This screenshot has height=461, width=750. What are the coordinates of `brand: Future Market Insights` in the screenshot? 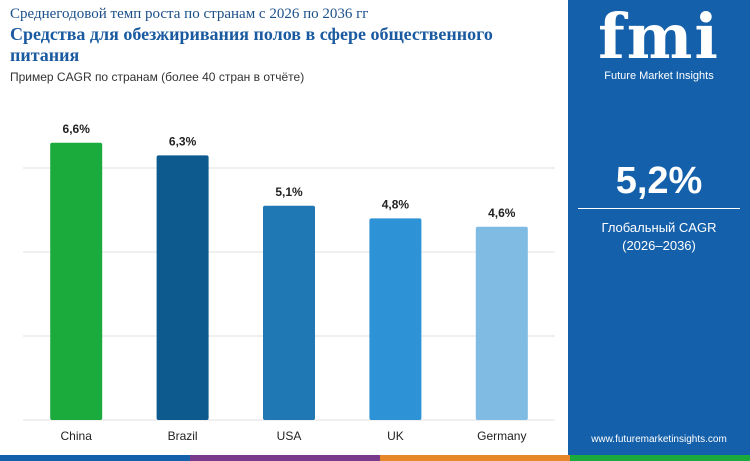 It's located at (659, 76).